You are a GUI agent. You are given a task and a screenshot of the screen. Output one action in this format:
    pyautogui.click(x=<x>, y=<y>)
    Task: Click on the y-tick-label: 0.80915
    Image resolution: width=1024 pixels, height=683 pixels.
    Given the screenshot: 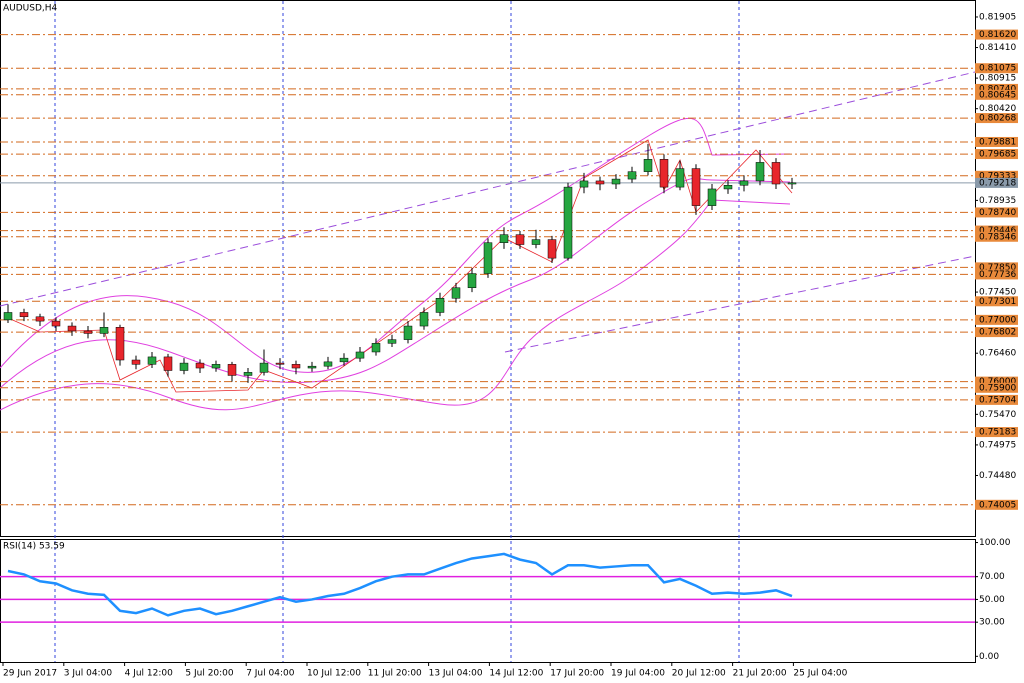 What is the action you would take?
    pyautogui.click(x=997, y=79)
    